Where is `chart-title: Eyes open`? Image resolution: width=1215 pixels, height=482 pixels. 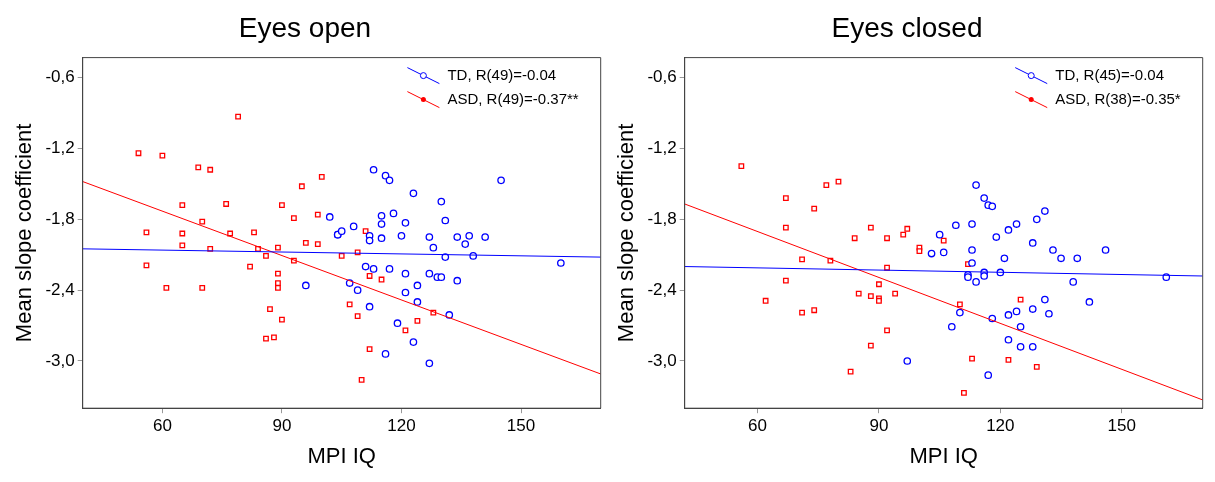 chart-title: Eyes open is located at coordinates (305, 27).